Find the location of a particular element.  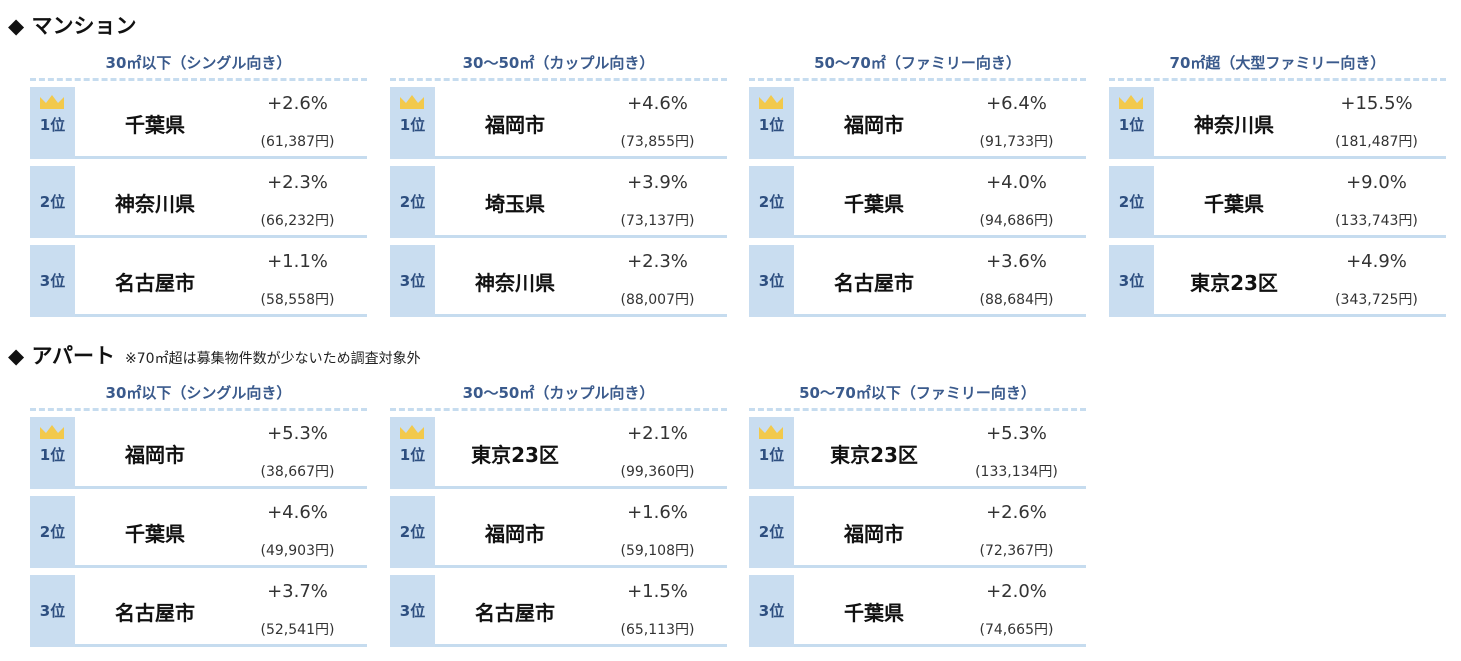

ranking-row: 2位 神奈川県 +2.3% (66,232円) is located at coordinates (198, 202).